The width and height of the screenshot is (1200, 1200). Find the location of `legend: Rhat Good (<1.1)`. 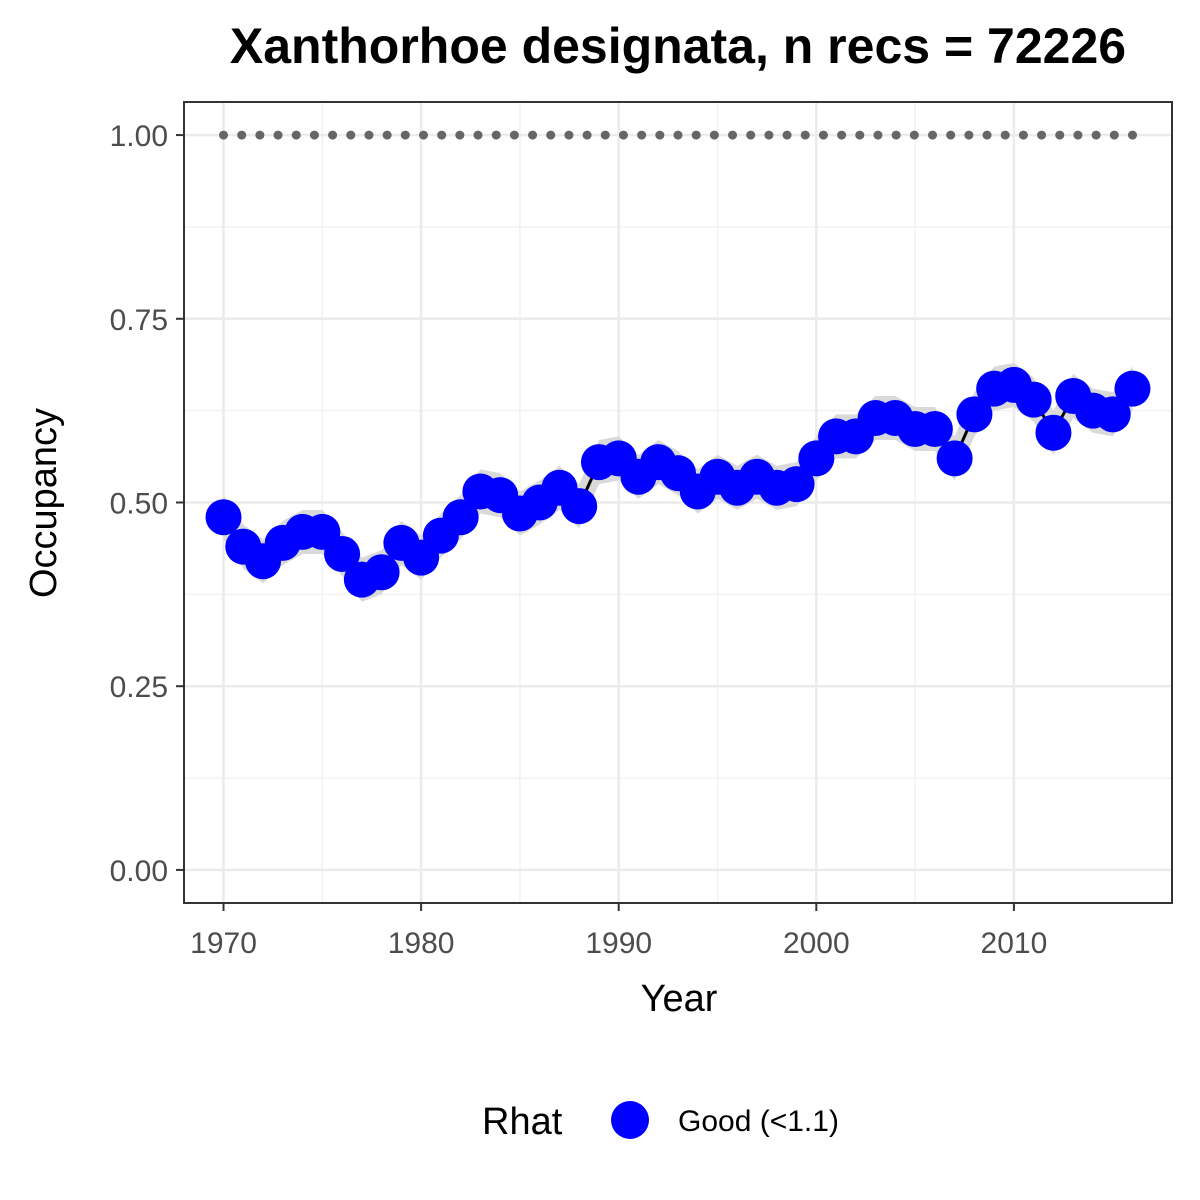

legend: Rhat Good (<1.1) is located at coordinates (660, 1122).